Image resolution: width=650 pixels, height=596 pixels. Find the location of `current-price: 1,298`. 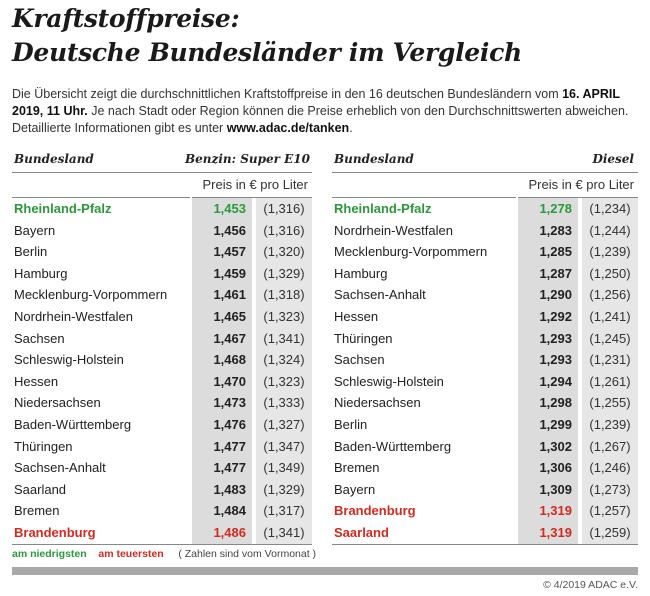

current-price: 1,298 is located at coordinates (548, 403).